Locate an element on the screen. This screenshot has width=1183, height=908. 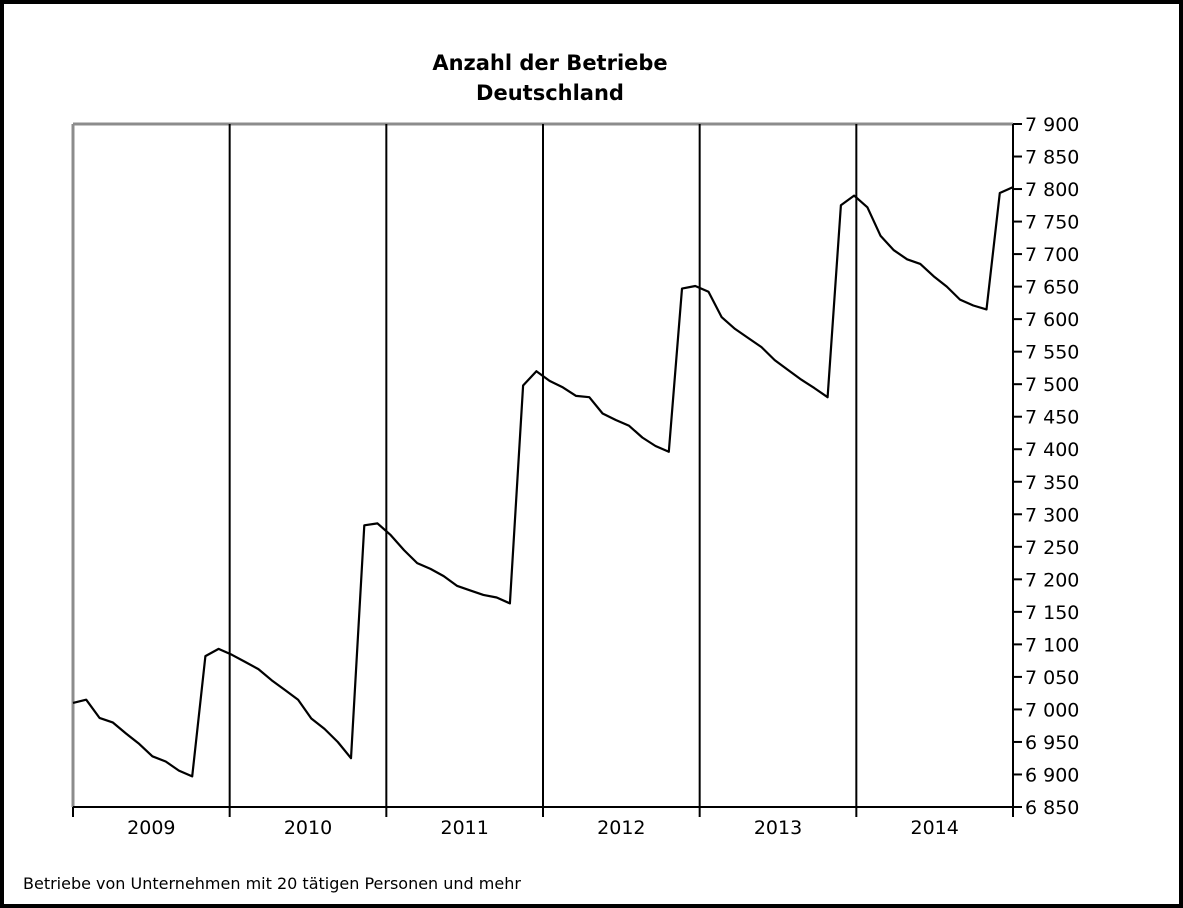
y-tick-label: 6 950 is located at coordinates (1052, 743).